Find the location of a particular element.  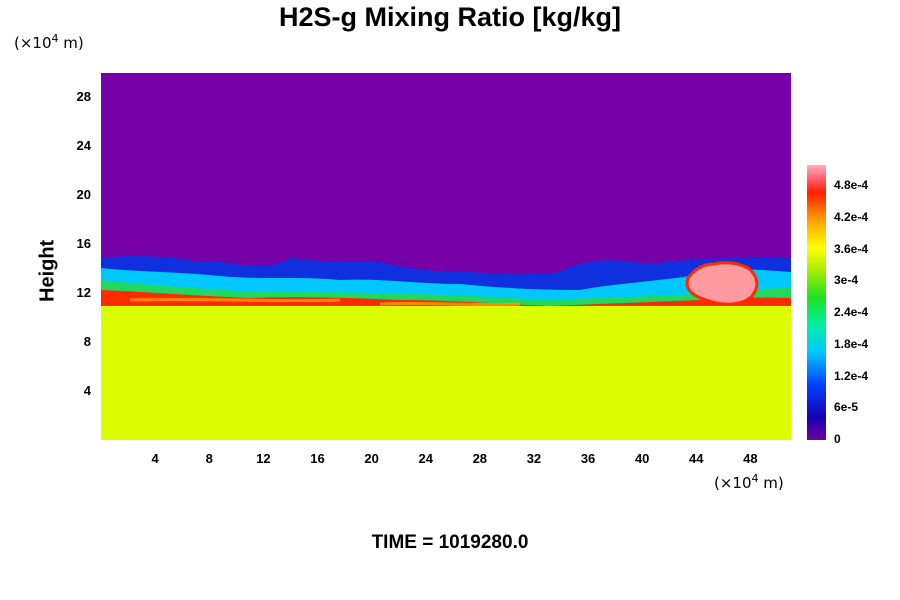

x-tick-label: 40 is located at coordinates (642, 458).